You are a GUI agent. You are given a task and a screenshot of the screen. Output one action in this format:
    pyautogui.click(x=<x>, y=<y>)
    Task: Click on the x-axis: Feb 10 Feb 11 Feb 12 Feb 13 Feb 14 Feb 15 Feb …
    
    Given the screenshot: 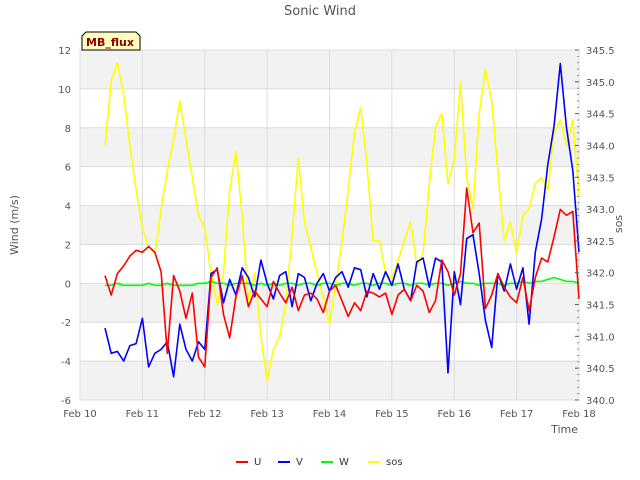 What is the action you would take?
    pyautogui.click(x=329, y=414)
    